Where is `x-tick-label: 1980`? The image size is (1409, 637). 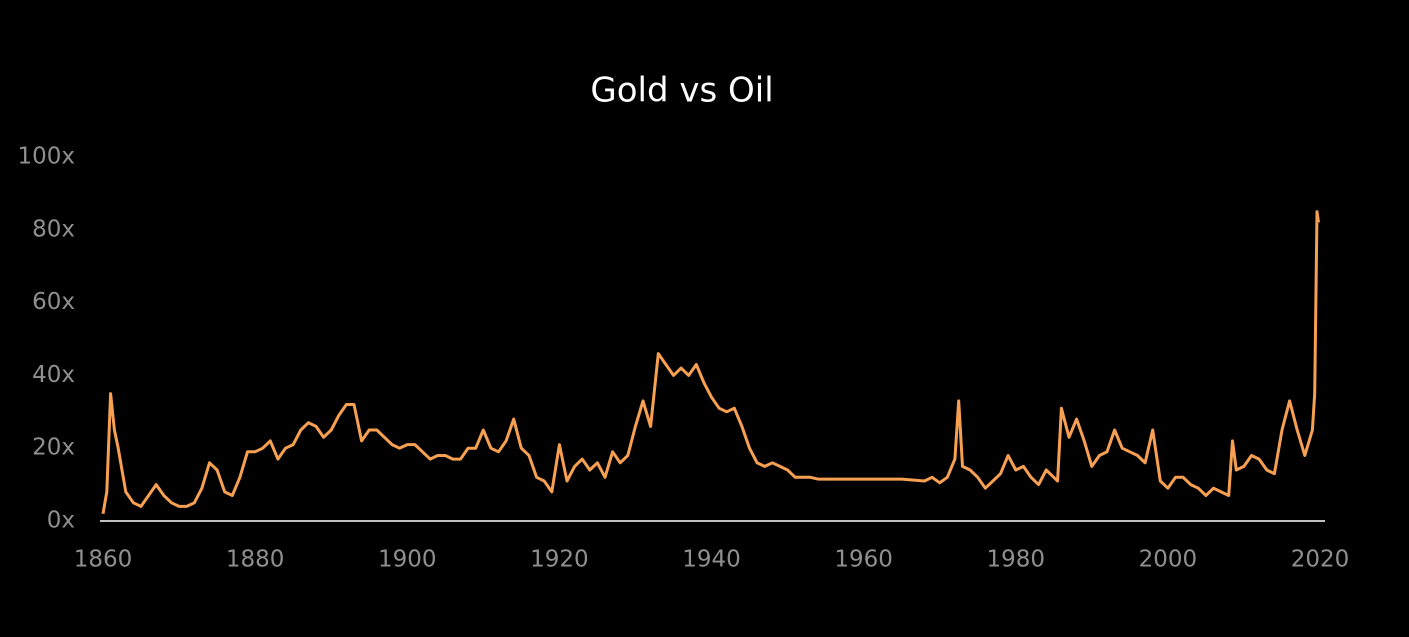
x-tick-label: 1980 is located at coordinates (1015, 560).